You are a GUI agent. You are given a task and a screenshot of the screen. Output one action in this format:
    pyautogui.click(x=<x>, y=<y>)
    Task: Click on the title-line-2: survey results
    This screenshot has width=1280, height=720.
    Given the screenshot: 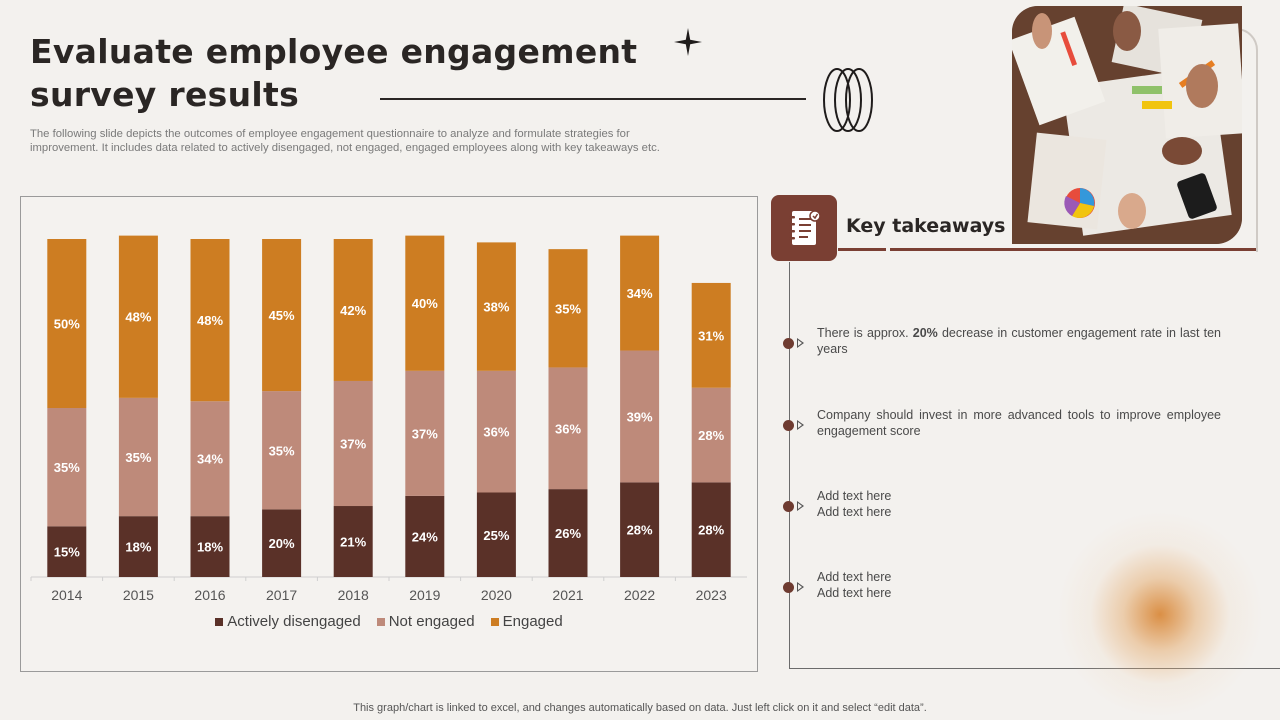 What is the action you would take?
    pyautogui.click(x=165, y=94)
    